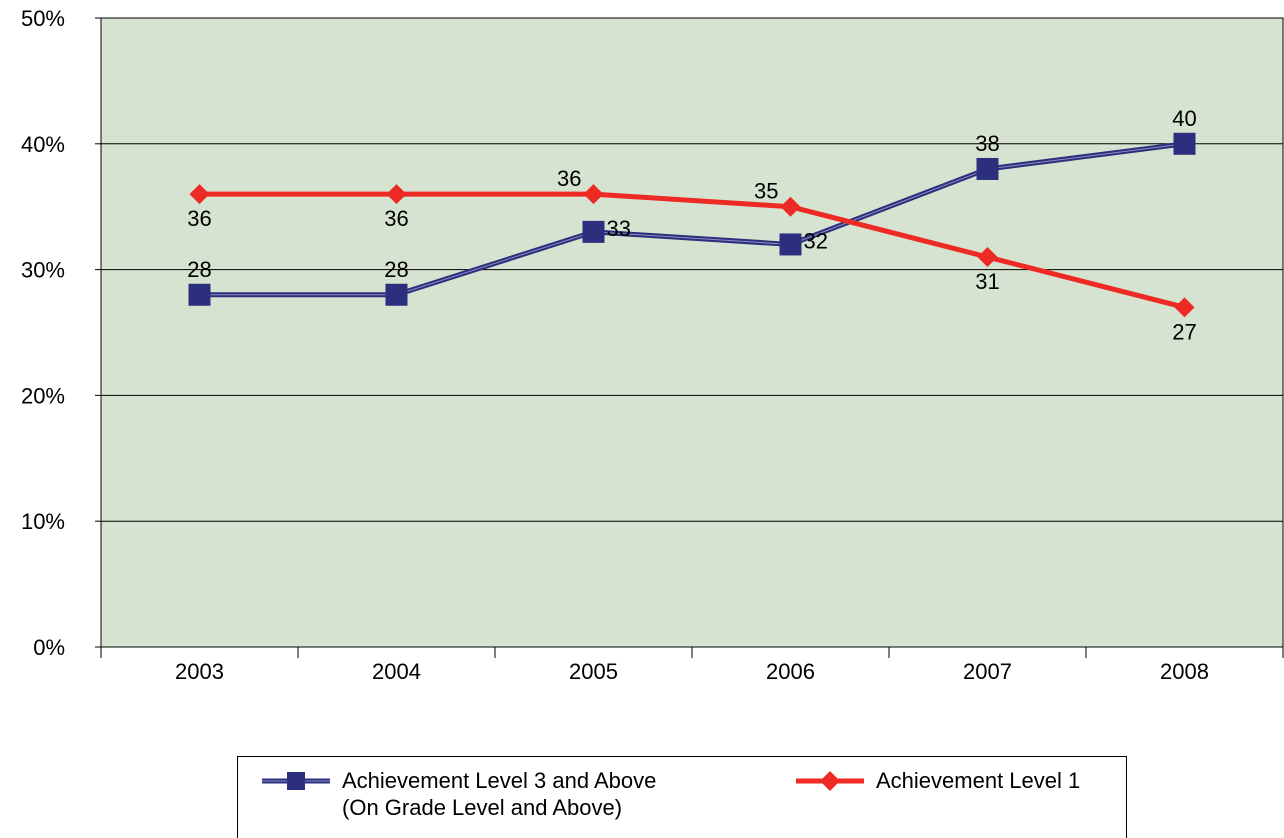 The image size is (1284, 838). I want to click on y-tick-label: 10%, so click(43, 521).